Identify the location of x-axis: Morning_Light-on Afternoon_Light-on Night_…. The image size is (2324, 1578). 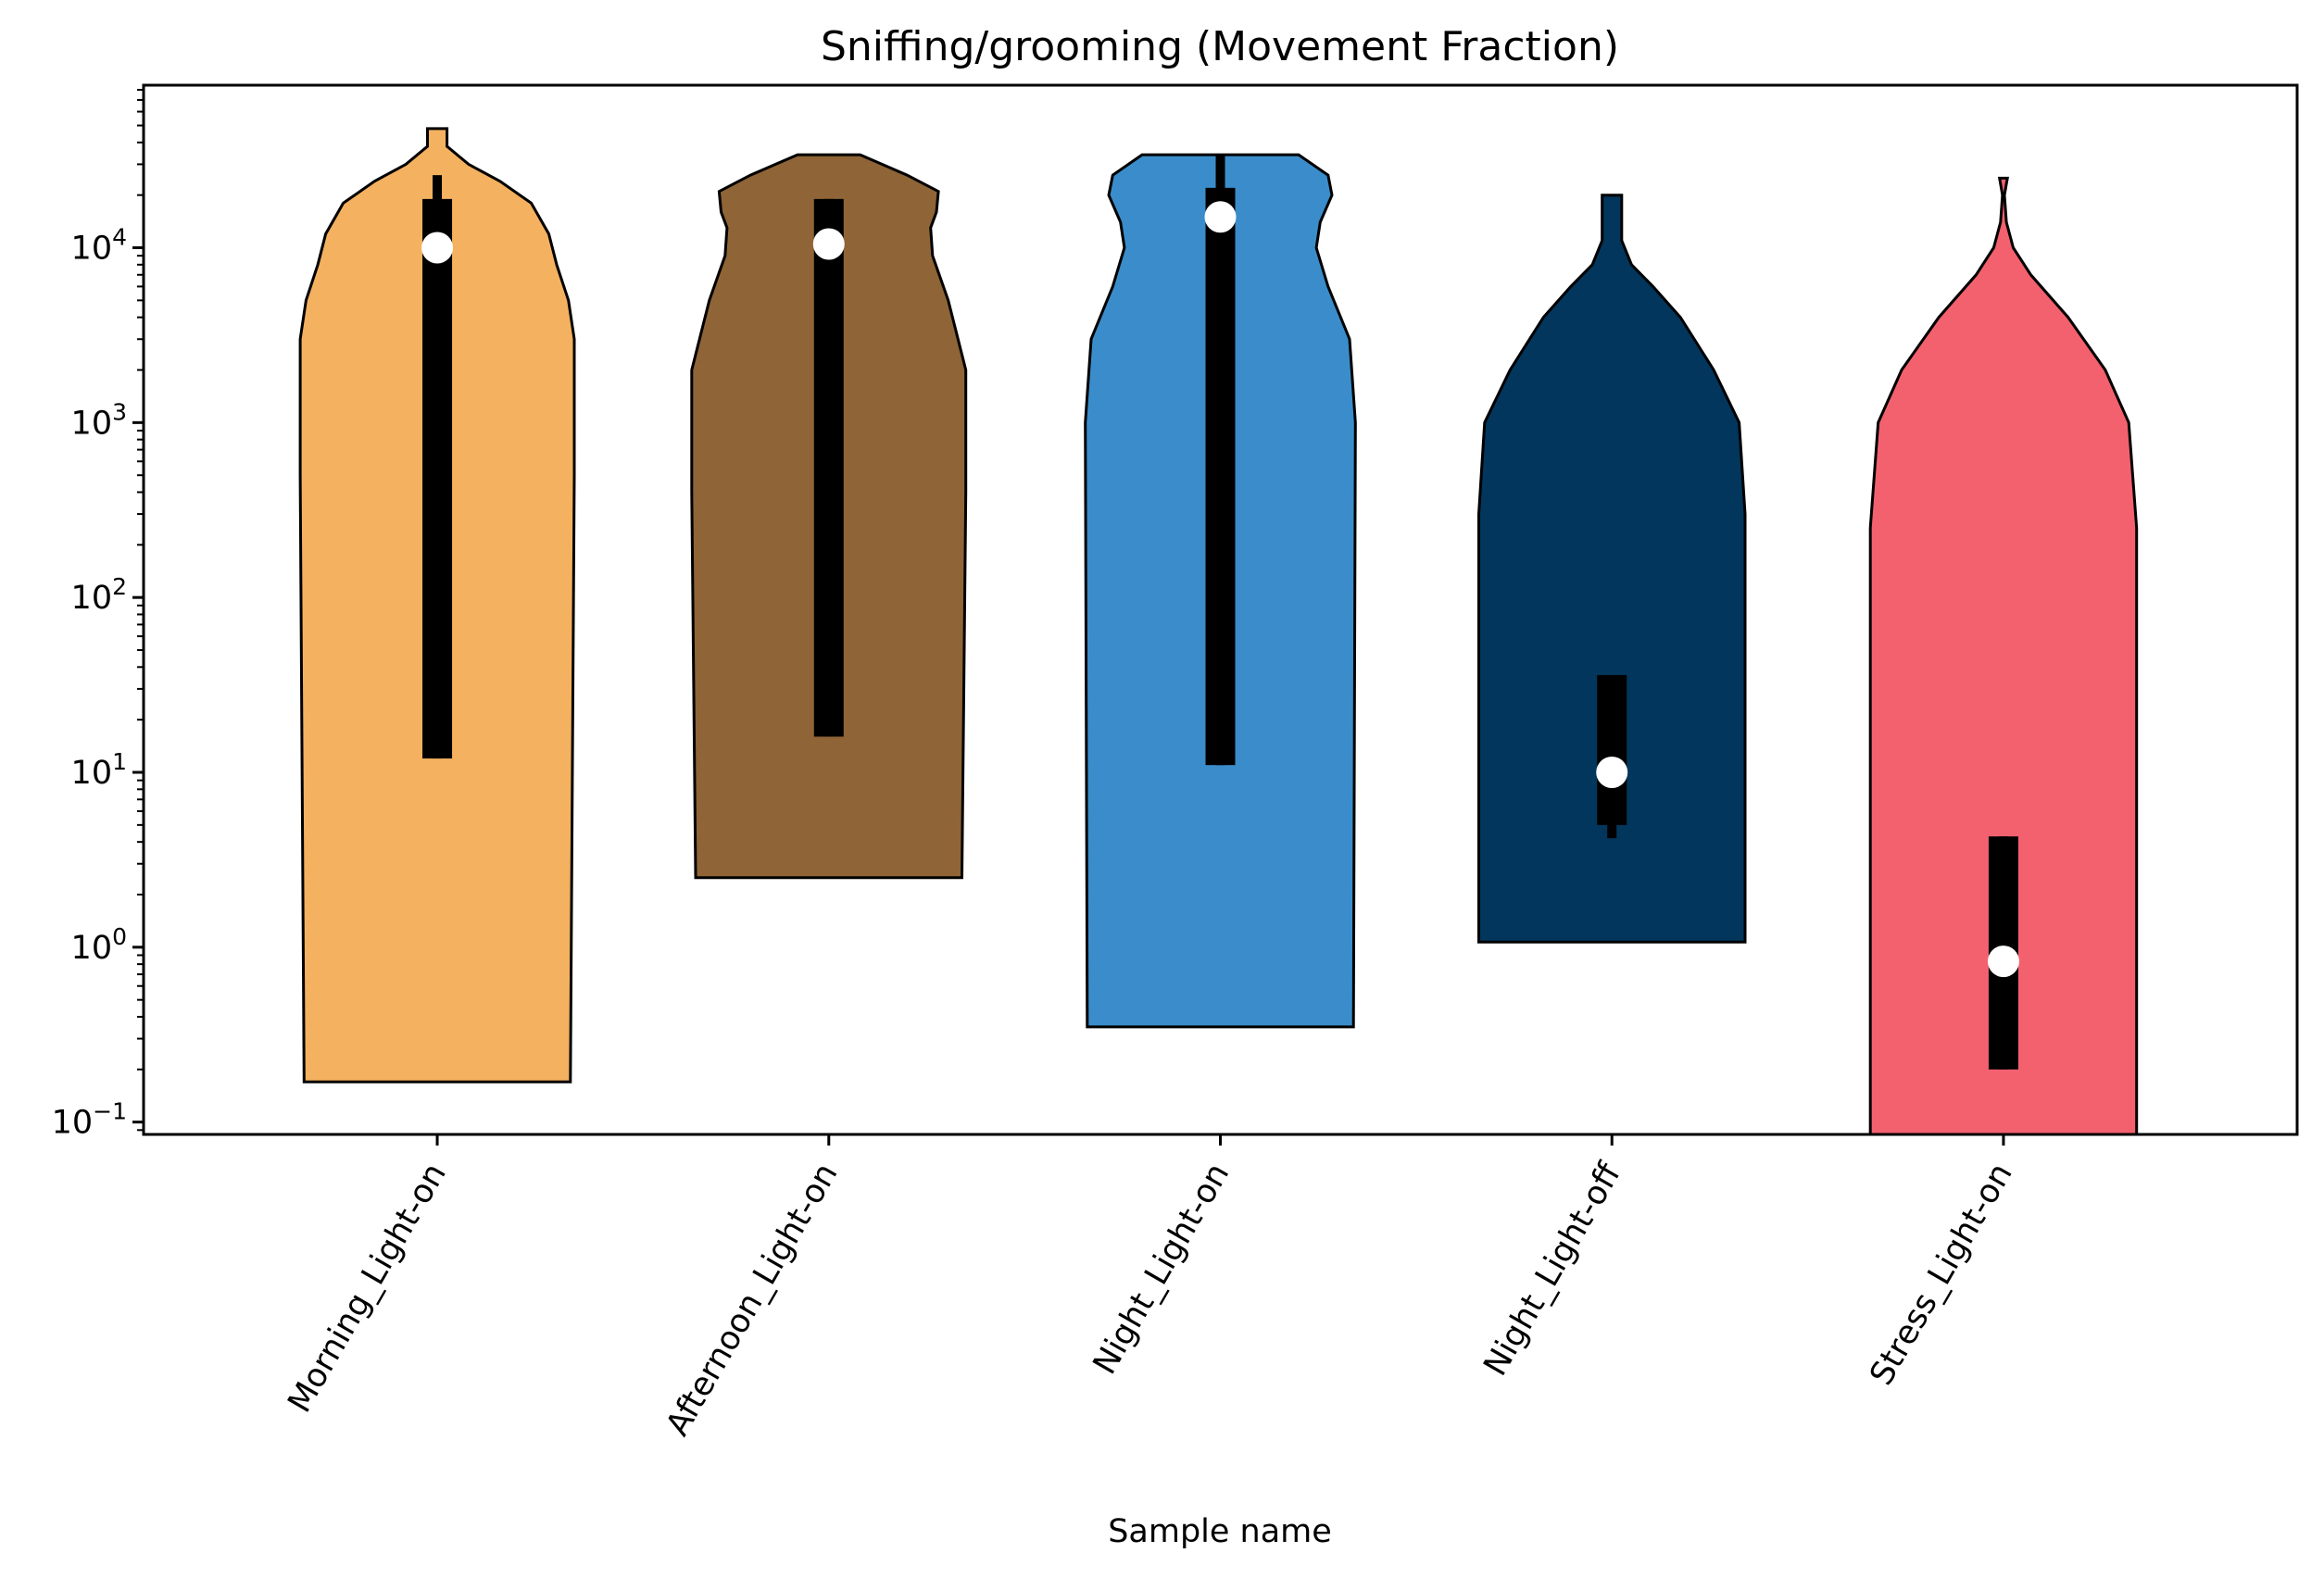
(1150, 1288).